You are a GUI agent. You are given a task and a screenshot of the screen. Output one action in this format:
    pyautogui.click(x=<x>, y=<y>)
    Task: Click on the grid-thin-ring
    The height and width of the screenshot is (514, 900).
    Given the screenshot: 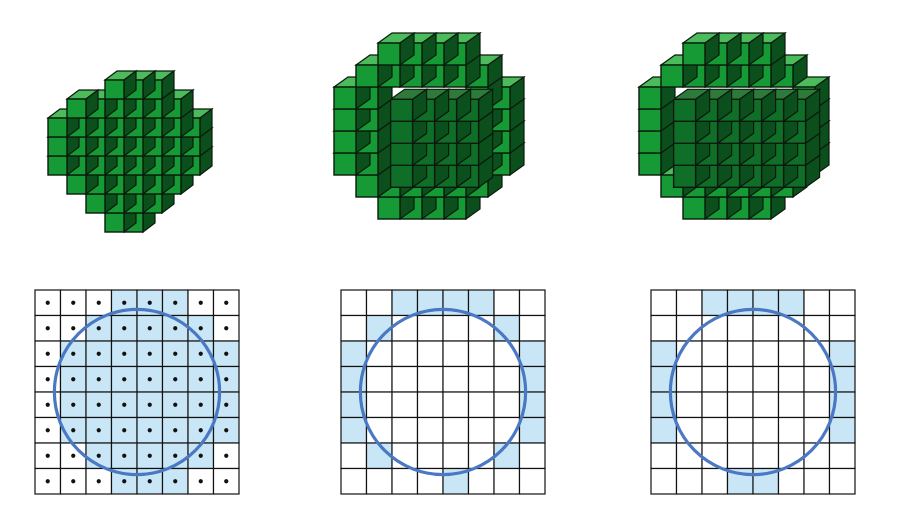 What is the action you would take?
    pyautogui.click(x=443, y=392)
    